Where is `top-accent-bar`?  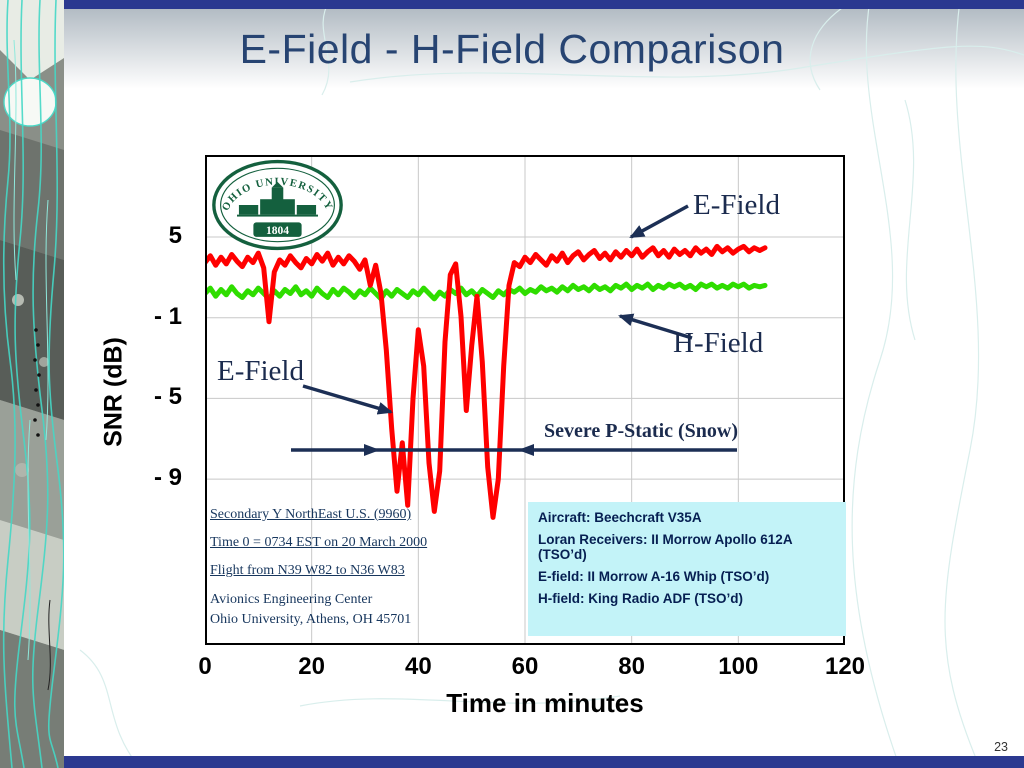 top-accent-bar is located at coordinates (512, 4).